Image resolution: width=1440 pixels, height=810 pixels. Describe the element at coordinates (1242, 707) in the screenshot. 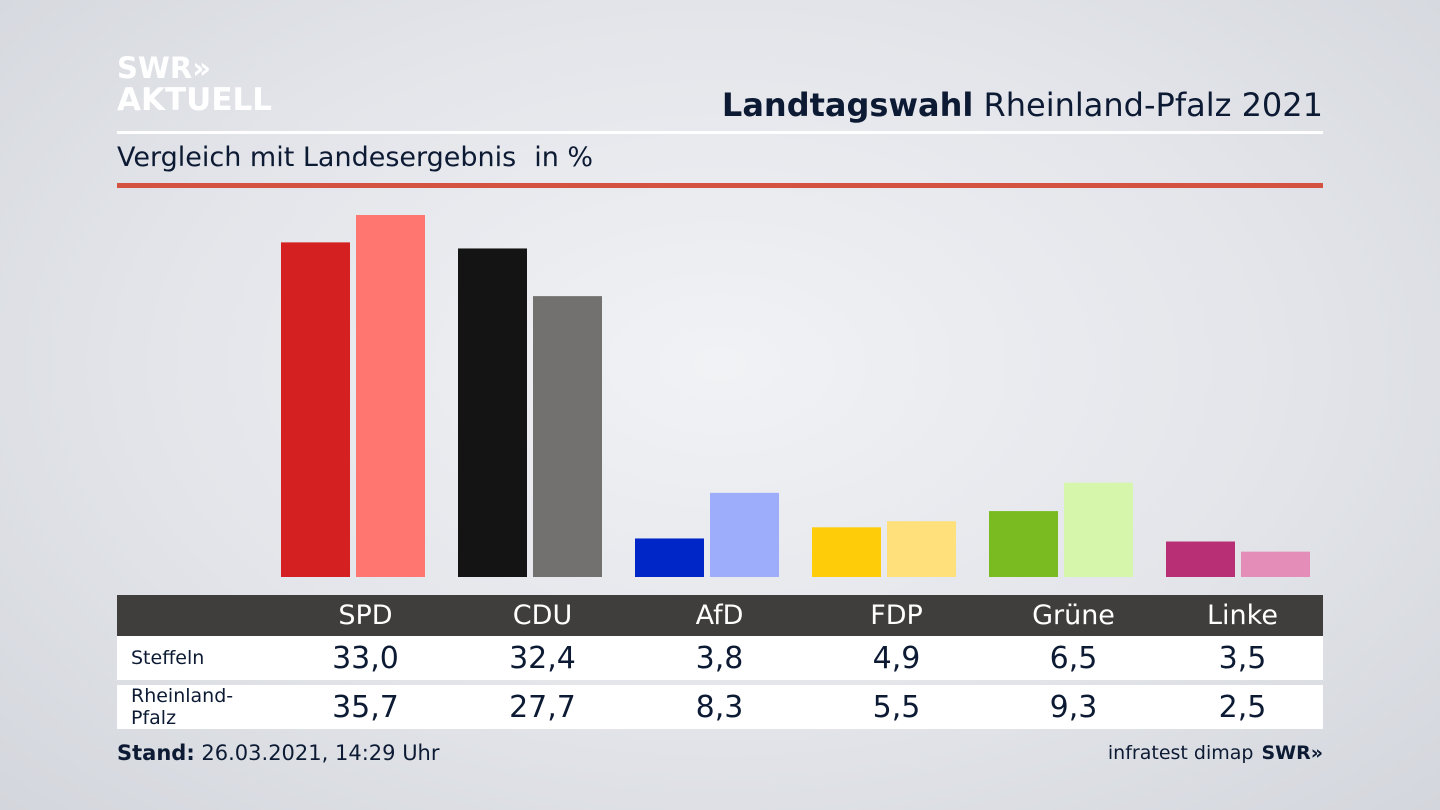

I see `value-cell: 2,5` at that location.